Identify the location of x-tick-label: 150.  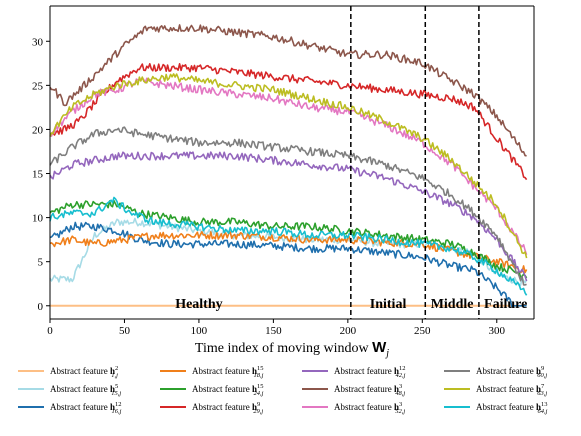
(273, 331).